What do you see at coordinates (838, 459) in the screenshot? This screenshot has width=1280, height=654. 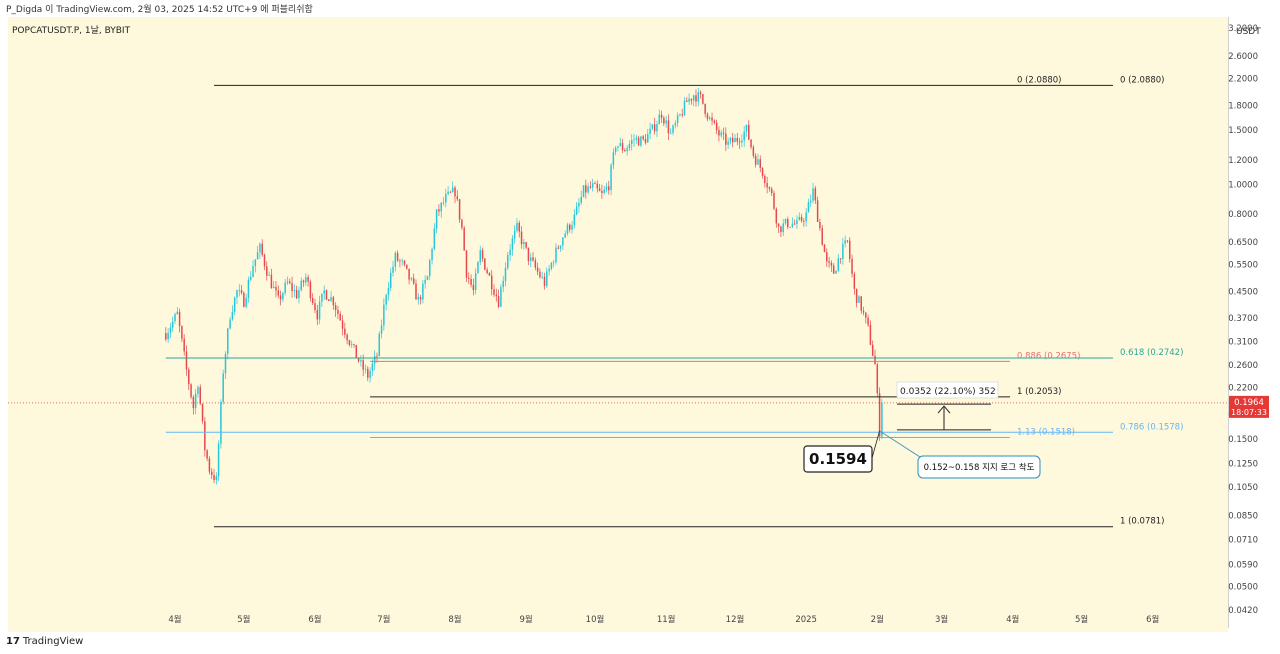 I see `low-callout-text: 0.1594` at bounding box center [838, 459].